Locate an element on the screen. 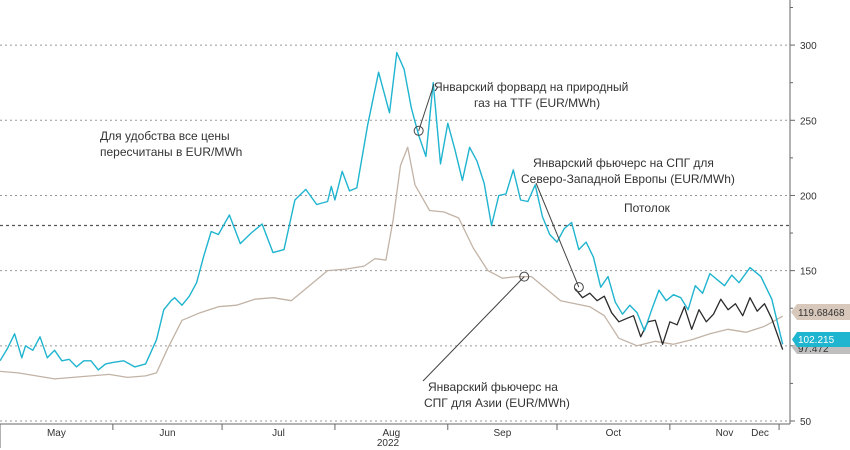  x-axis-year-label: 2022 is located at coordinates (388, 443).